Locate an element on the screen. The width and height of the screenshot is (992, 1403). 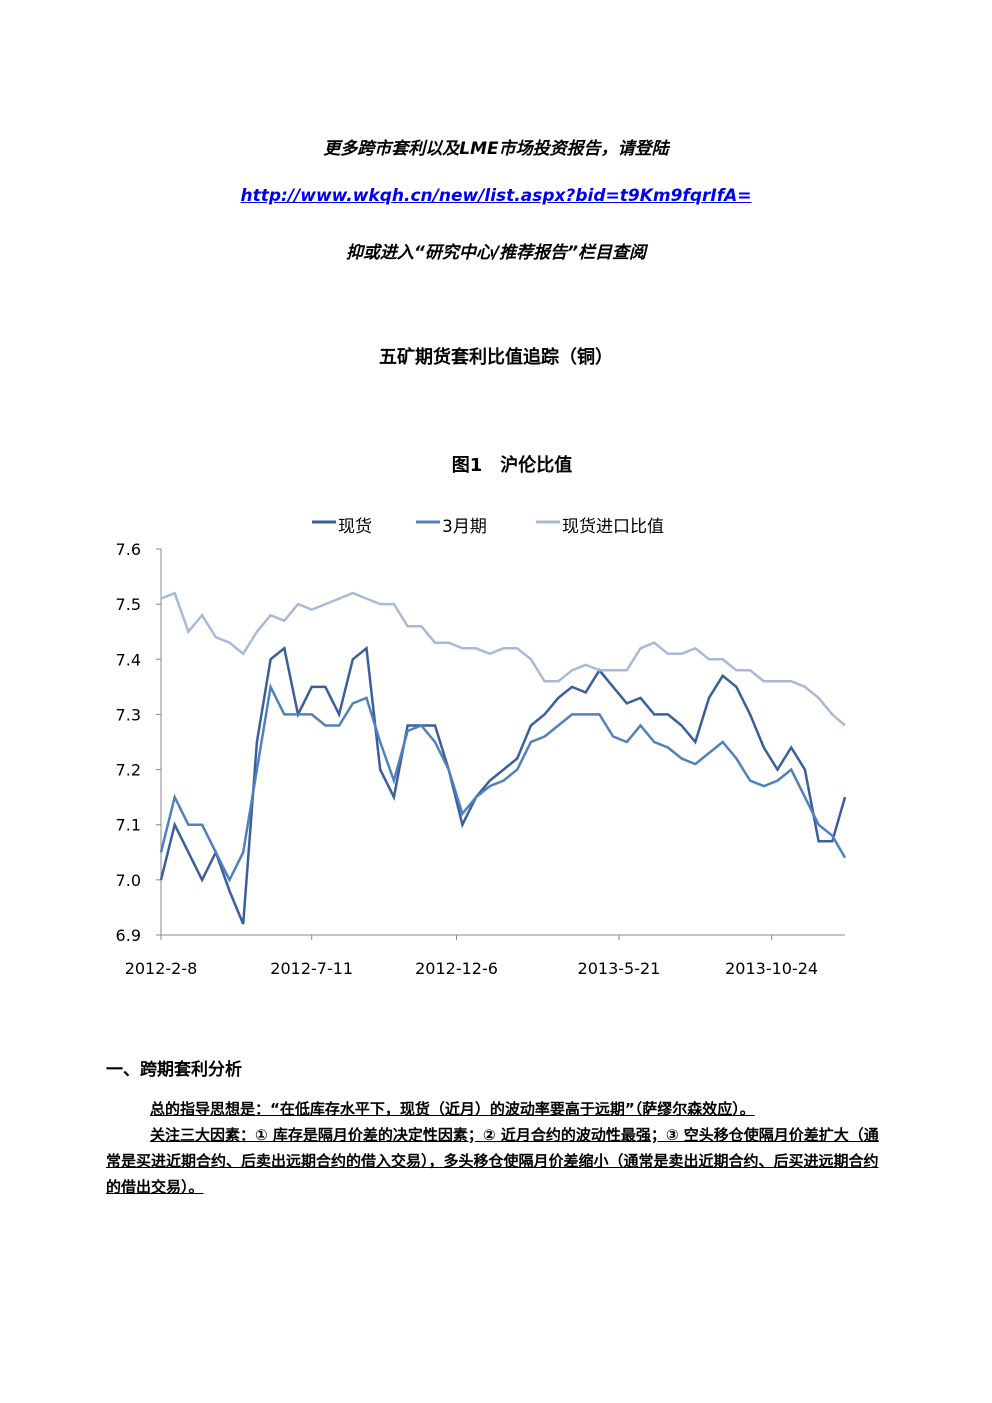
header-line: 抑或进入“研究中心/推荐报告”栏目查阅 is located at coordinates (496, 253).